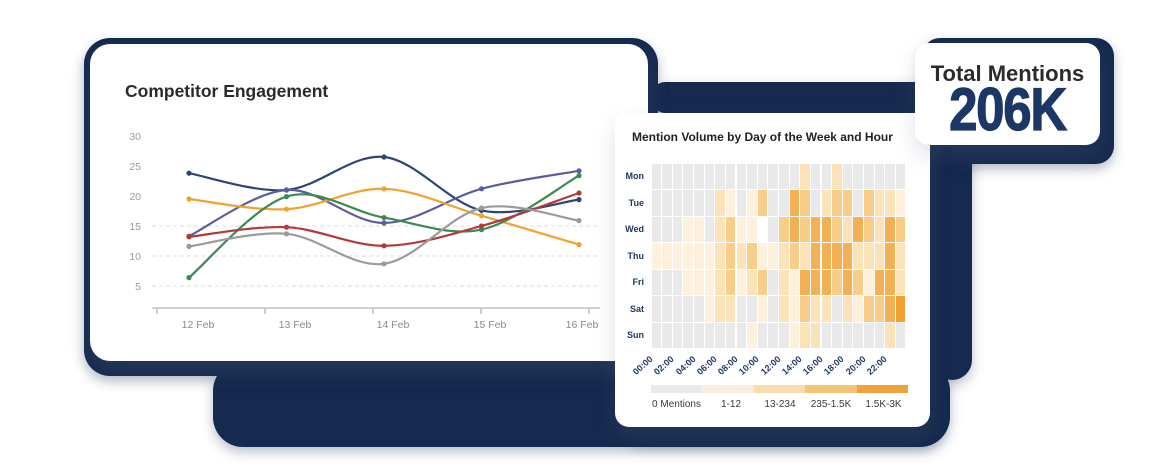  Describe the element at coordinates (135, 167) in the screenshot. I see `svg-text: 25` at that location.